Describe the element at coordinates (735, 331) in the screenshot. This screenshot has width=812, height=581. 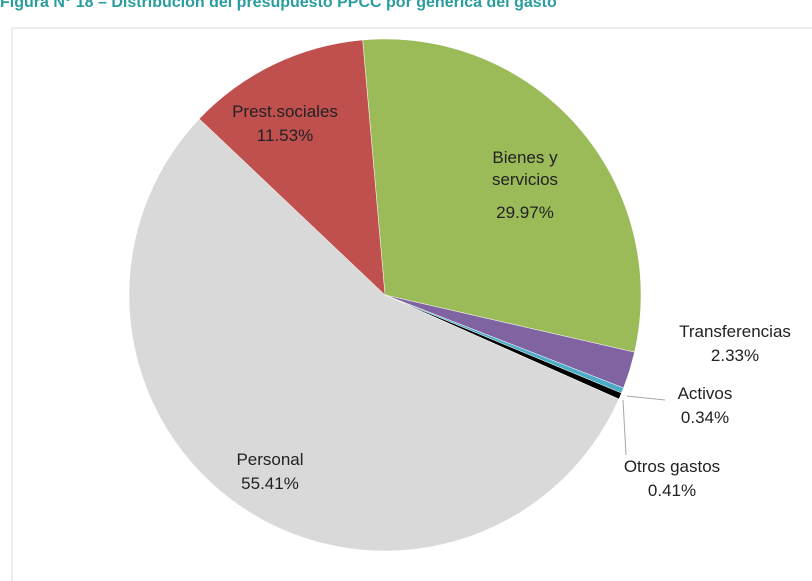
I see `data-label: Transferencias` at that location.